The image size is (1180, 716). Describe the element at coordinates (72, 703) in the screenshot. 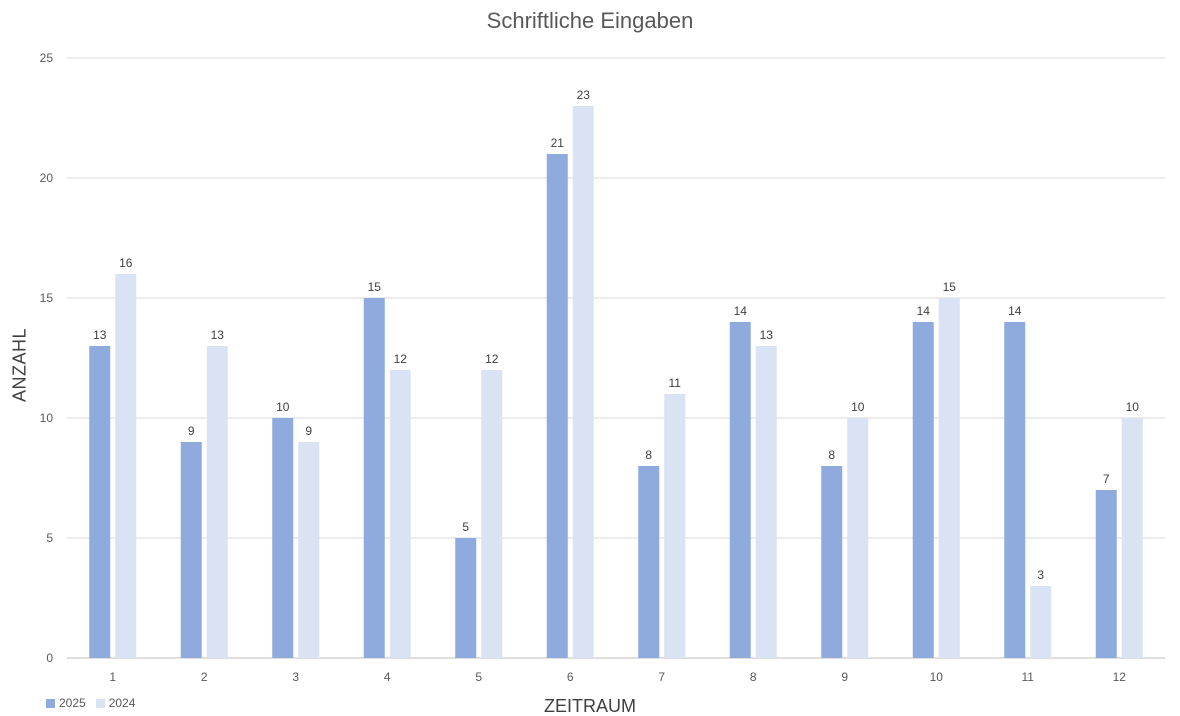

I see `legend-label-2025: 2025` at that location.